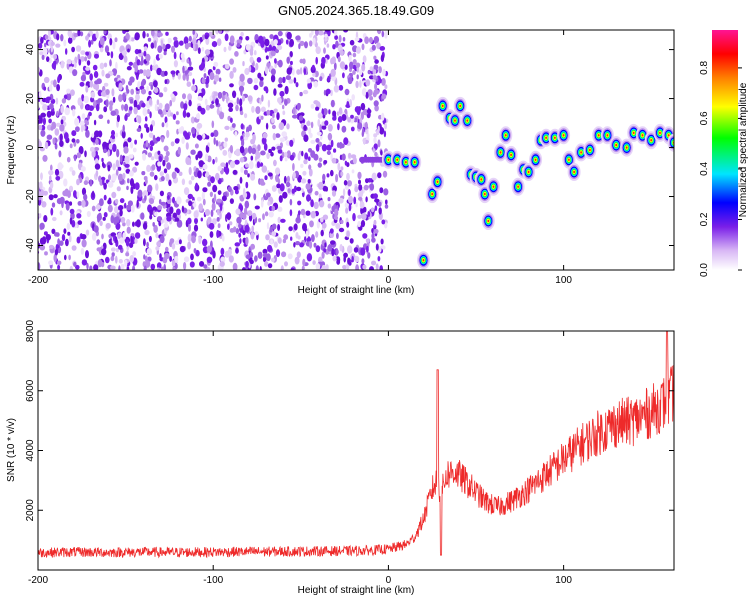  Describe the element at coordinates (30, 99) in the screenshot. I see `y-tick-label: 20` at that location.